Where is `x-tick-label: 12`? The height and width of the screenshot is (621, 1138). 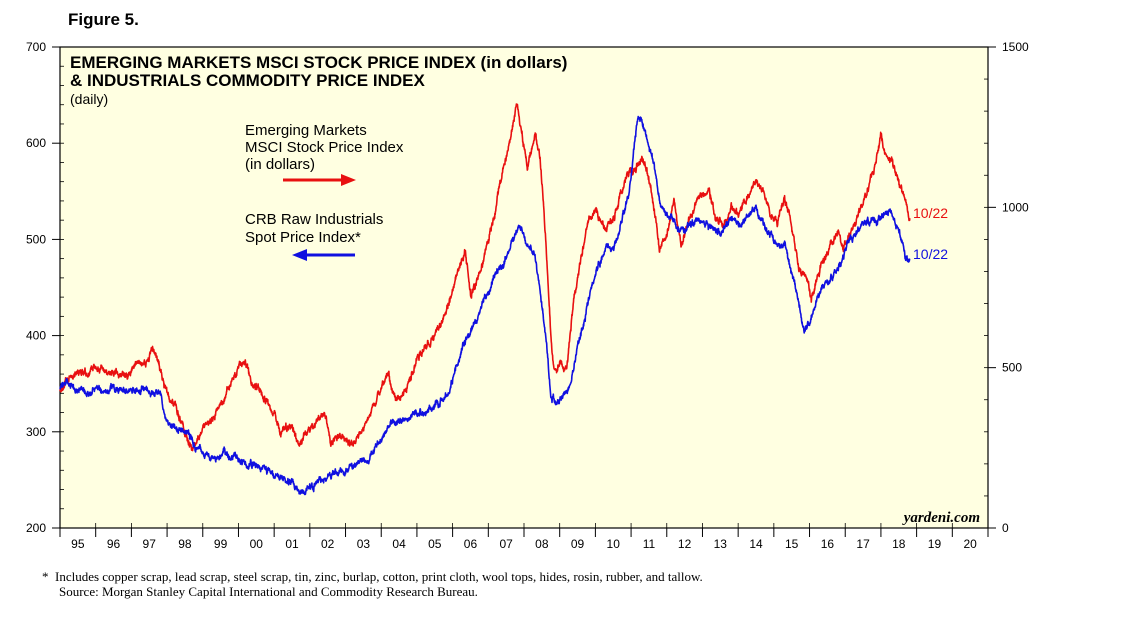
x-tick-label: 12 is located at coordinates (685, 544).